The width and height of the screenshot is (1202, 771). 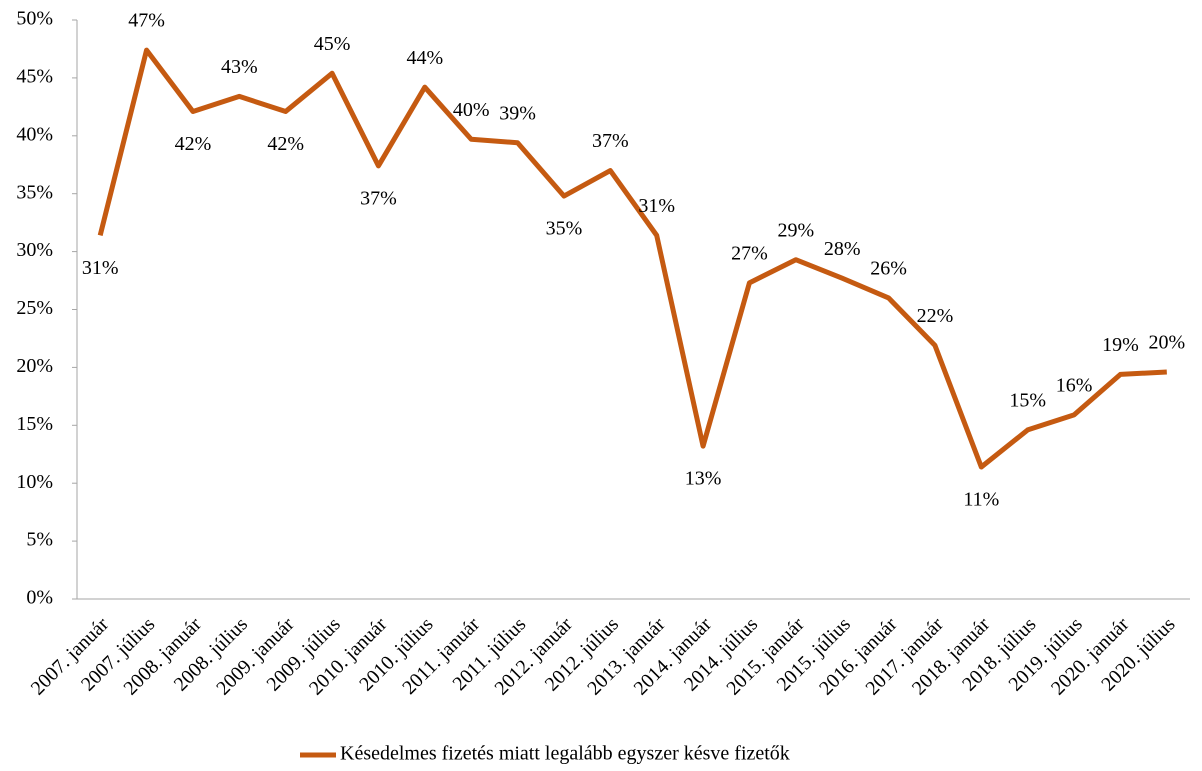 I want to click on y-tick-label: 45%, so click(x=34, y=76).